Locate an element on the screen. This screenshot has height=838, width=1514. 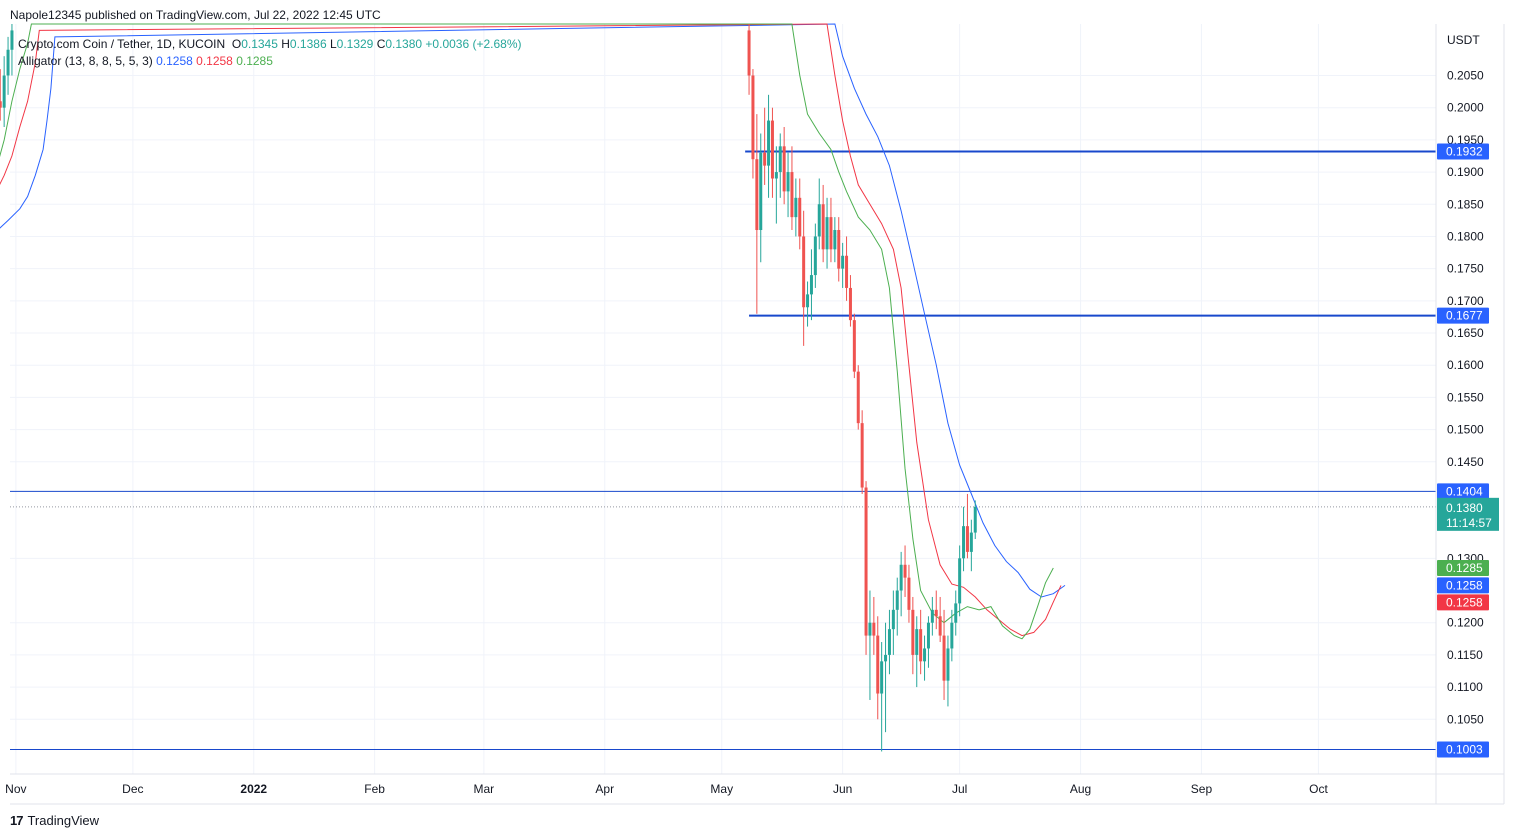
y-tick-label: 0.1950 is located at coordinates (1465, 140).